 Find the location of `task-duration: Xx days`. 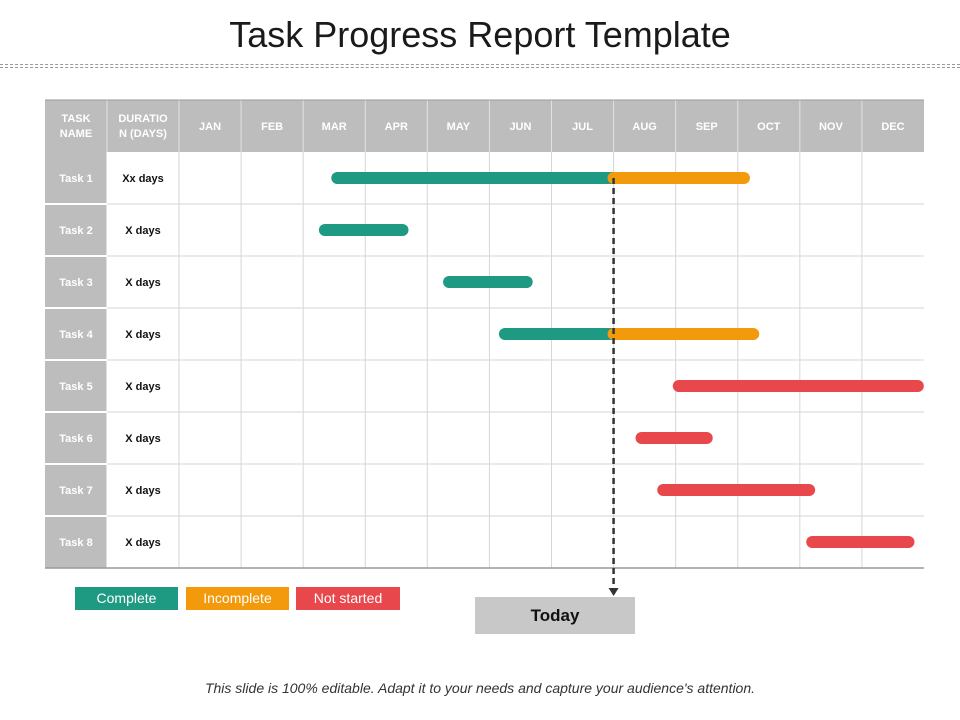

task-duration: Xx days is located at coordinates (143, 179).